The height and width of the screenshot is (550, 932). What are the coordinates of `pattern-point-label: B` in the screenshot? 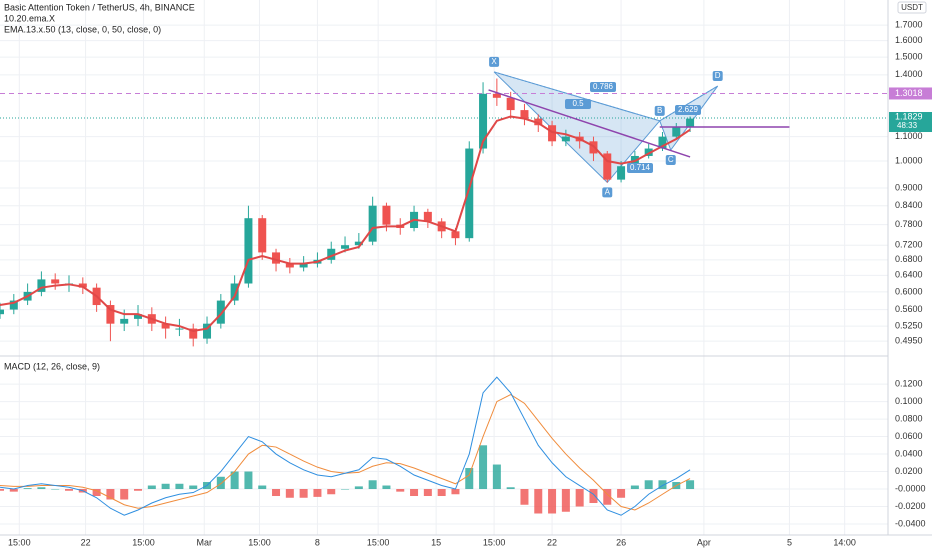 It's located at (659, 110).